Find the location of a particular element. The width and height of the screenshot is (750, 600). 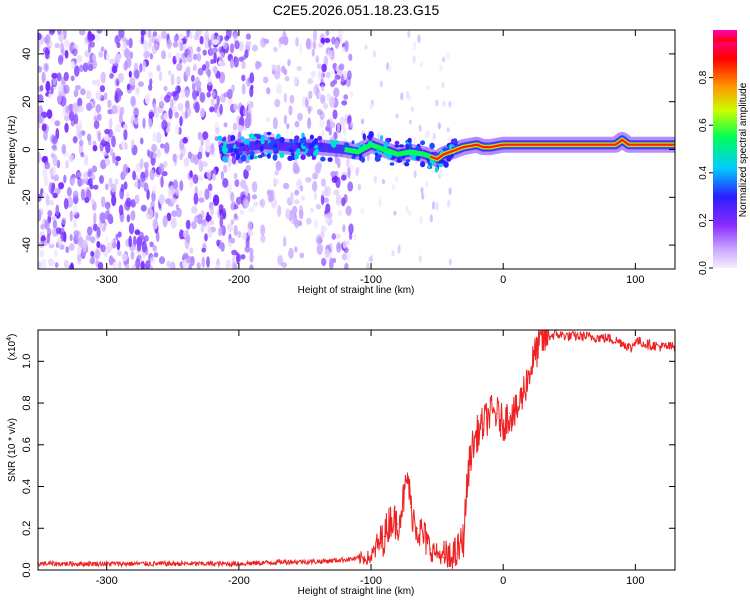

spectrogram-x-tick-label: 100 is located at coordinates (635, 280).